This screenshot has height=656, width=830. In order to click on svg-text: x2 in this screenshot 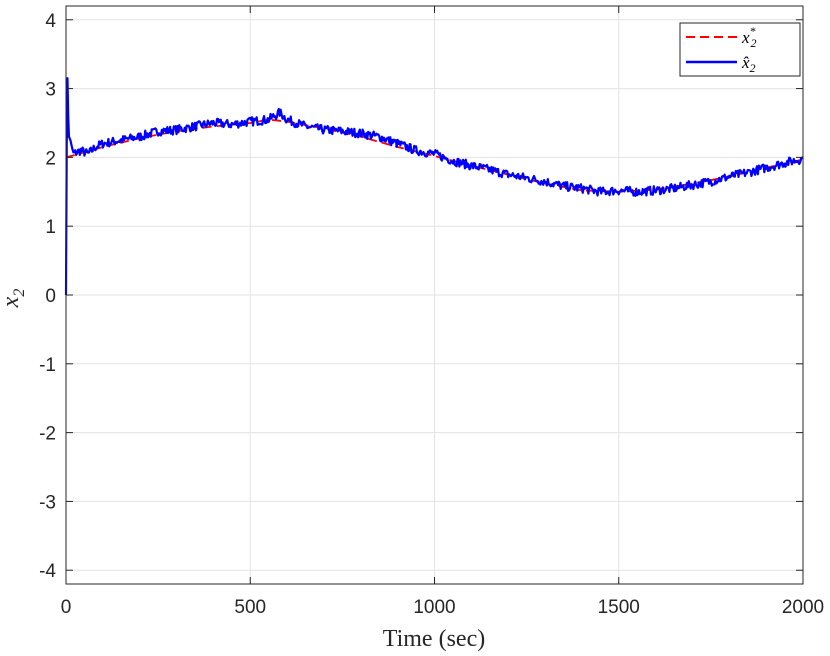, I will do `click(14, 299)`.